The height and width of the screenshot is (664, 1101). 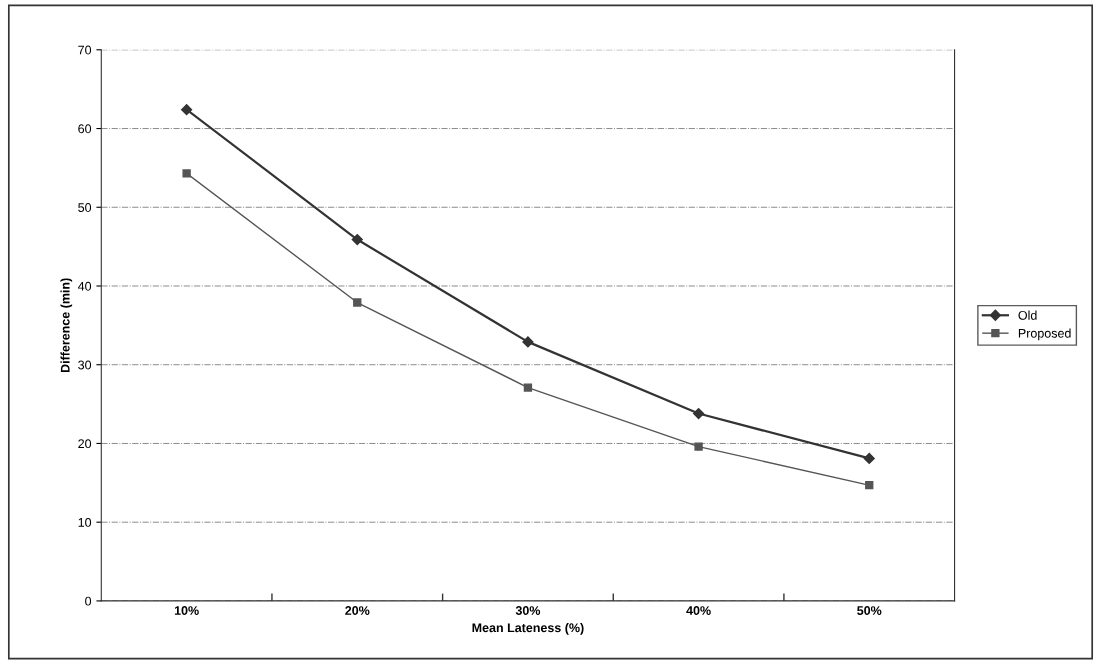 I want to click on y-tick-label: 10, so click(x=85, y=522).